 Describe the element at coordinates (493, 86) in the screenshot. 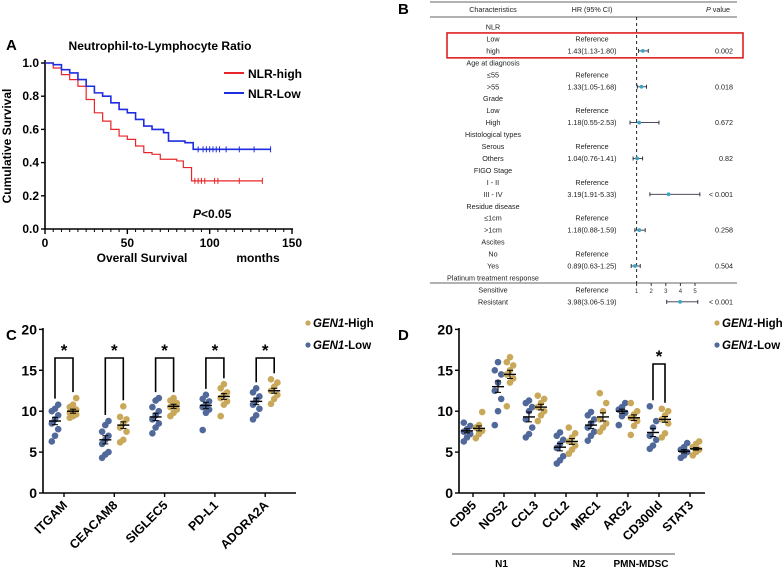

I see `row-label: >55` at that location.